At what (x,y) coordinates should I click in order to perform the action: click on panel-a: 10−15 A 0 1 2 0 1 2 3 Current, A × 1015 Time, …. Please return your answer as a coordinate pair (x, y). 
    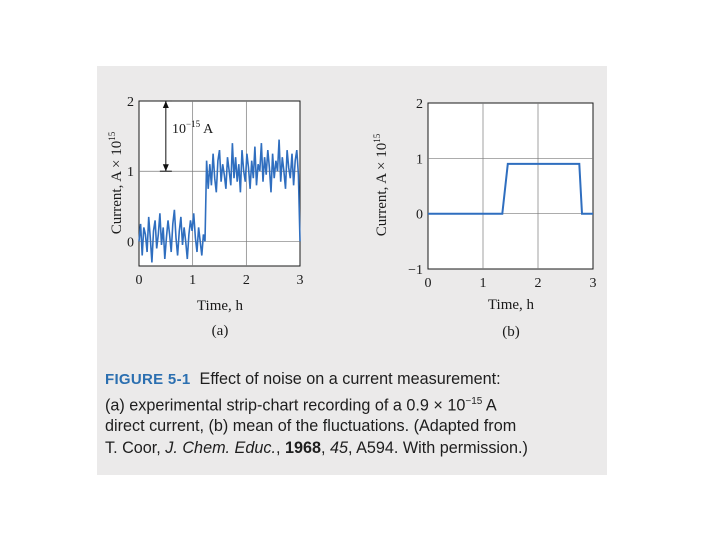
    Looking at the image, I should click on (205, 217).